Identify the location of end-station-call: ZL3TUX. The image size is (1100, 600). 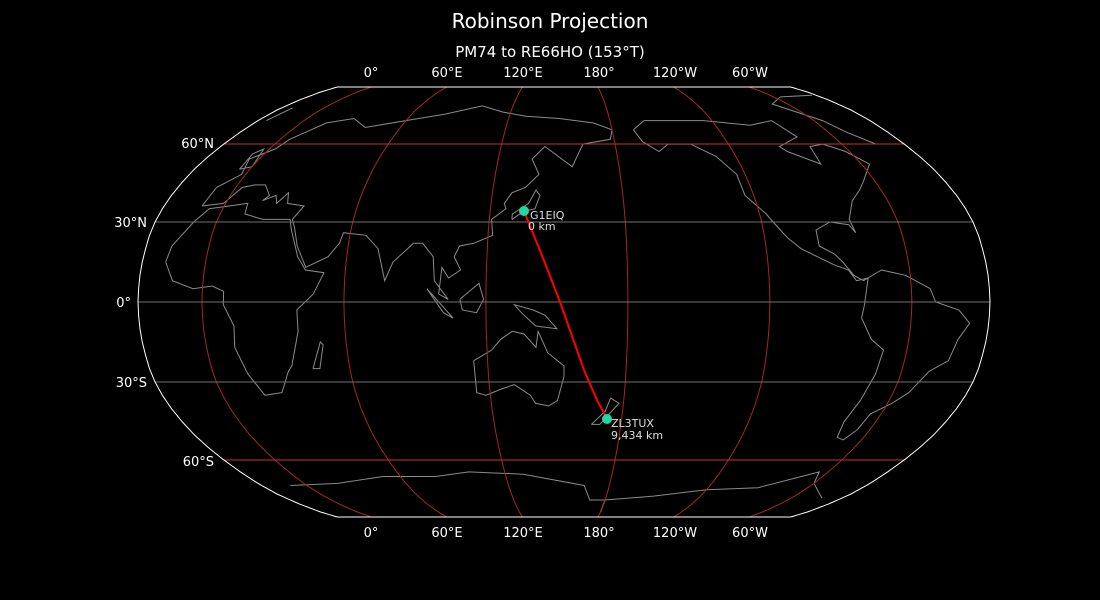
(632, 423).